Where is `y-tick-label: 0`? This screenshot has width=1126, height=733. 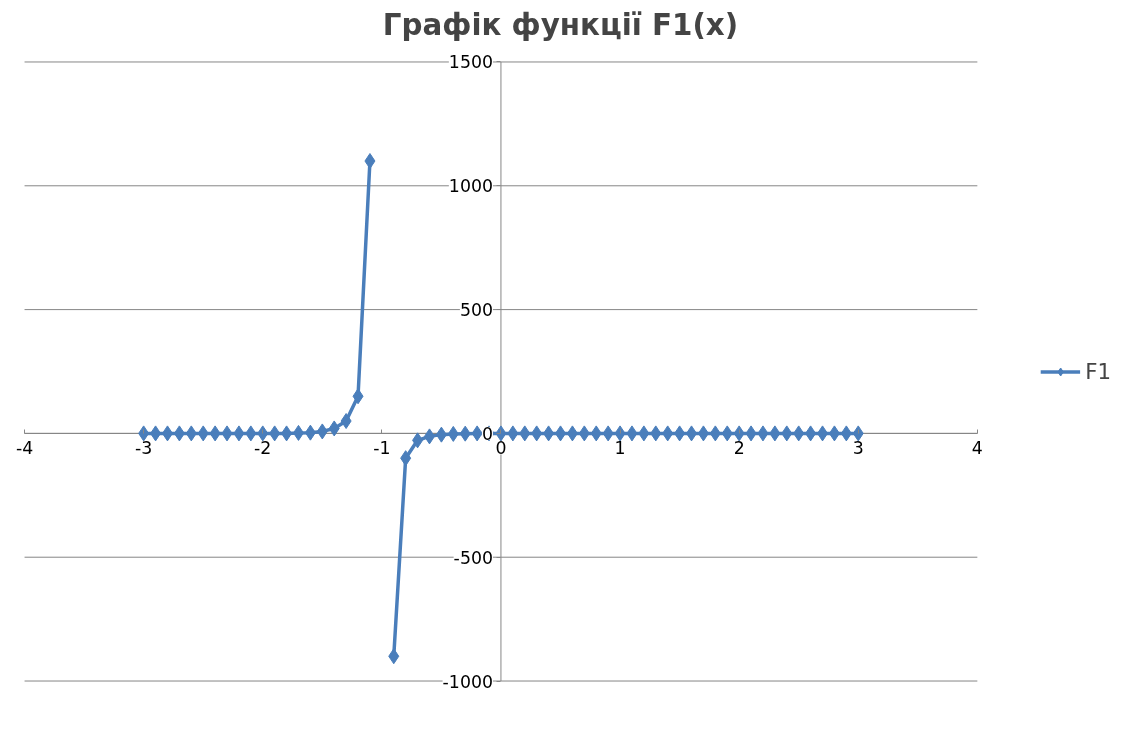
y-tick-label: 0 is located at coordinates (487, 433).